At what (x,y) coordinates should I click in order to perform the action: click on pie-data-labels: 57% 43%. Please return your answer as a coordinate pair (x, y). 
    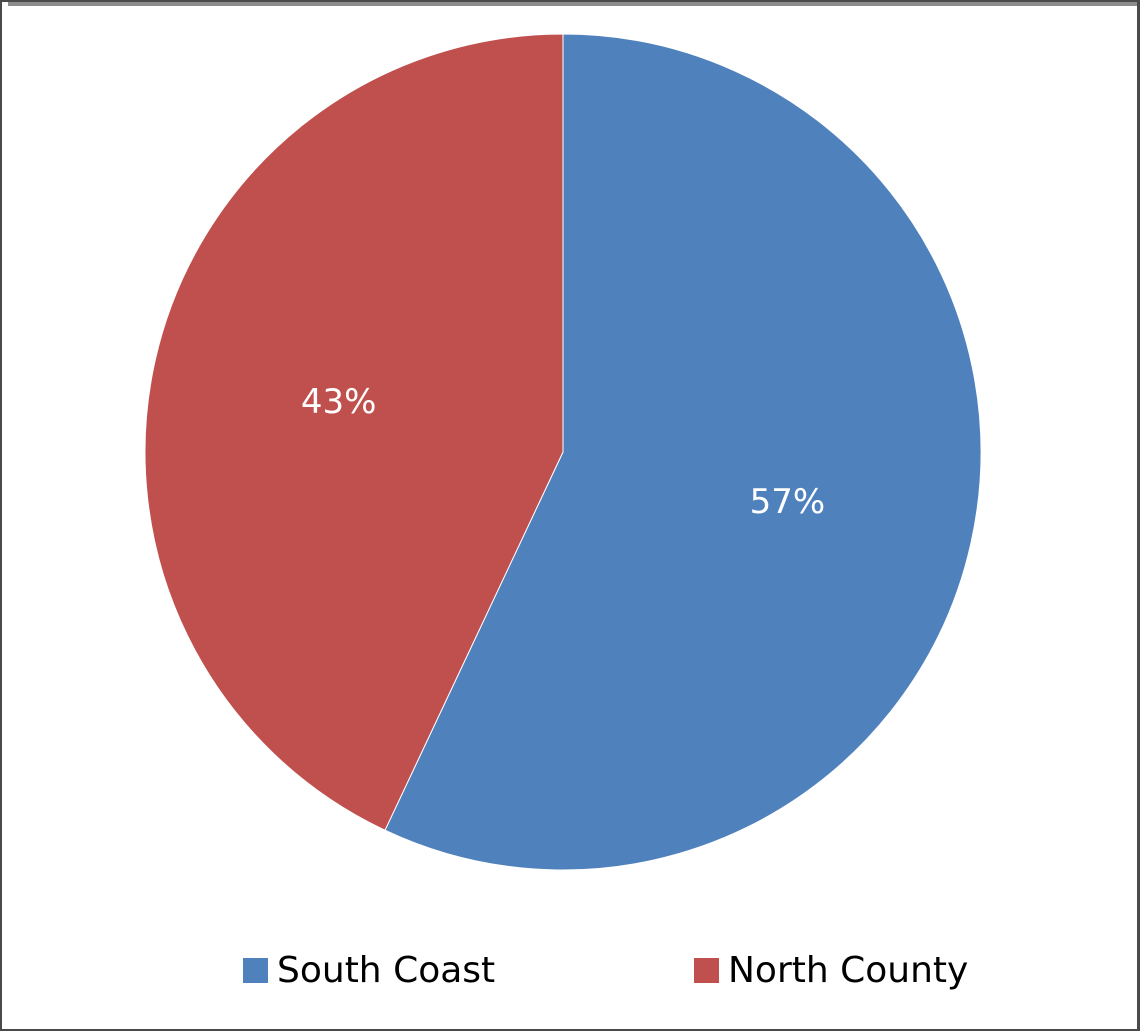
    Looking at the image, I should click on (563, 452).